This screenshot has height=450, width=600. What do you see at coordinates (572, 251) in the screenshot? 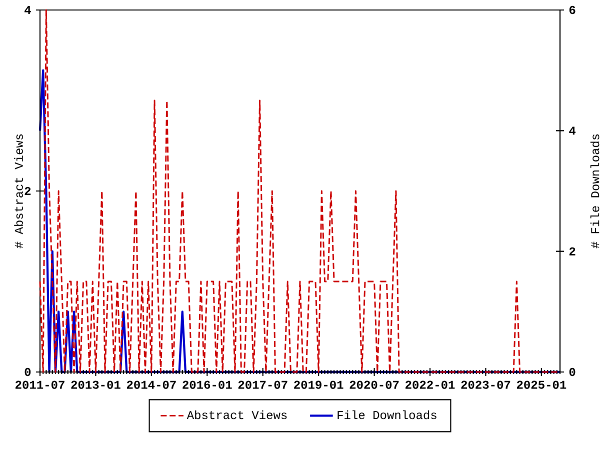
I see `y2-tick-label: 2` at bounding box center [572, 251].